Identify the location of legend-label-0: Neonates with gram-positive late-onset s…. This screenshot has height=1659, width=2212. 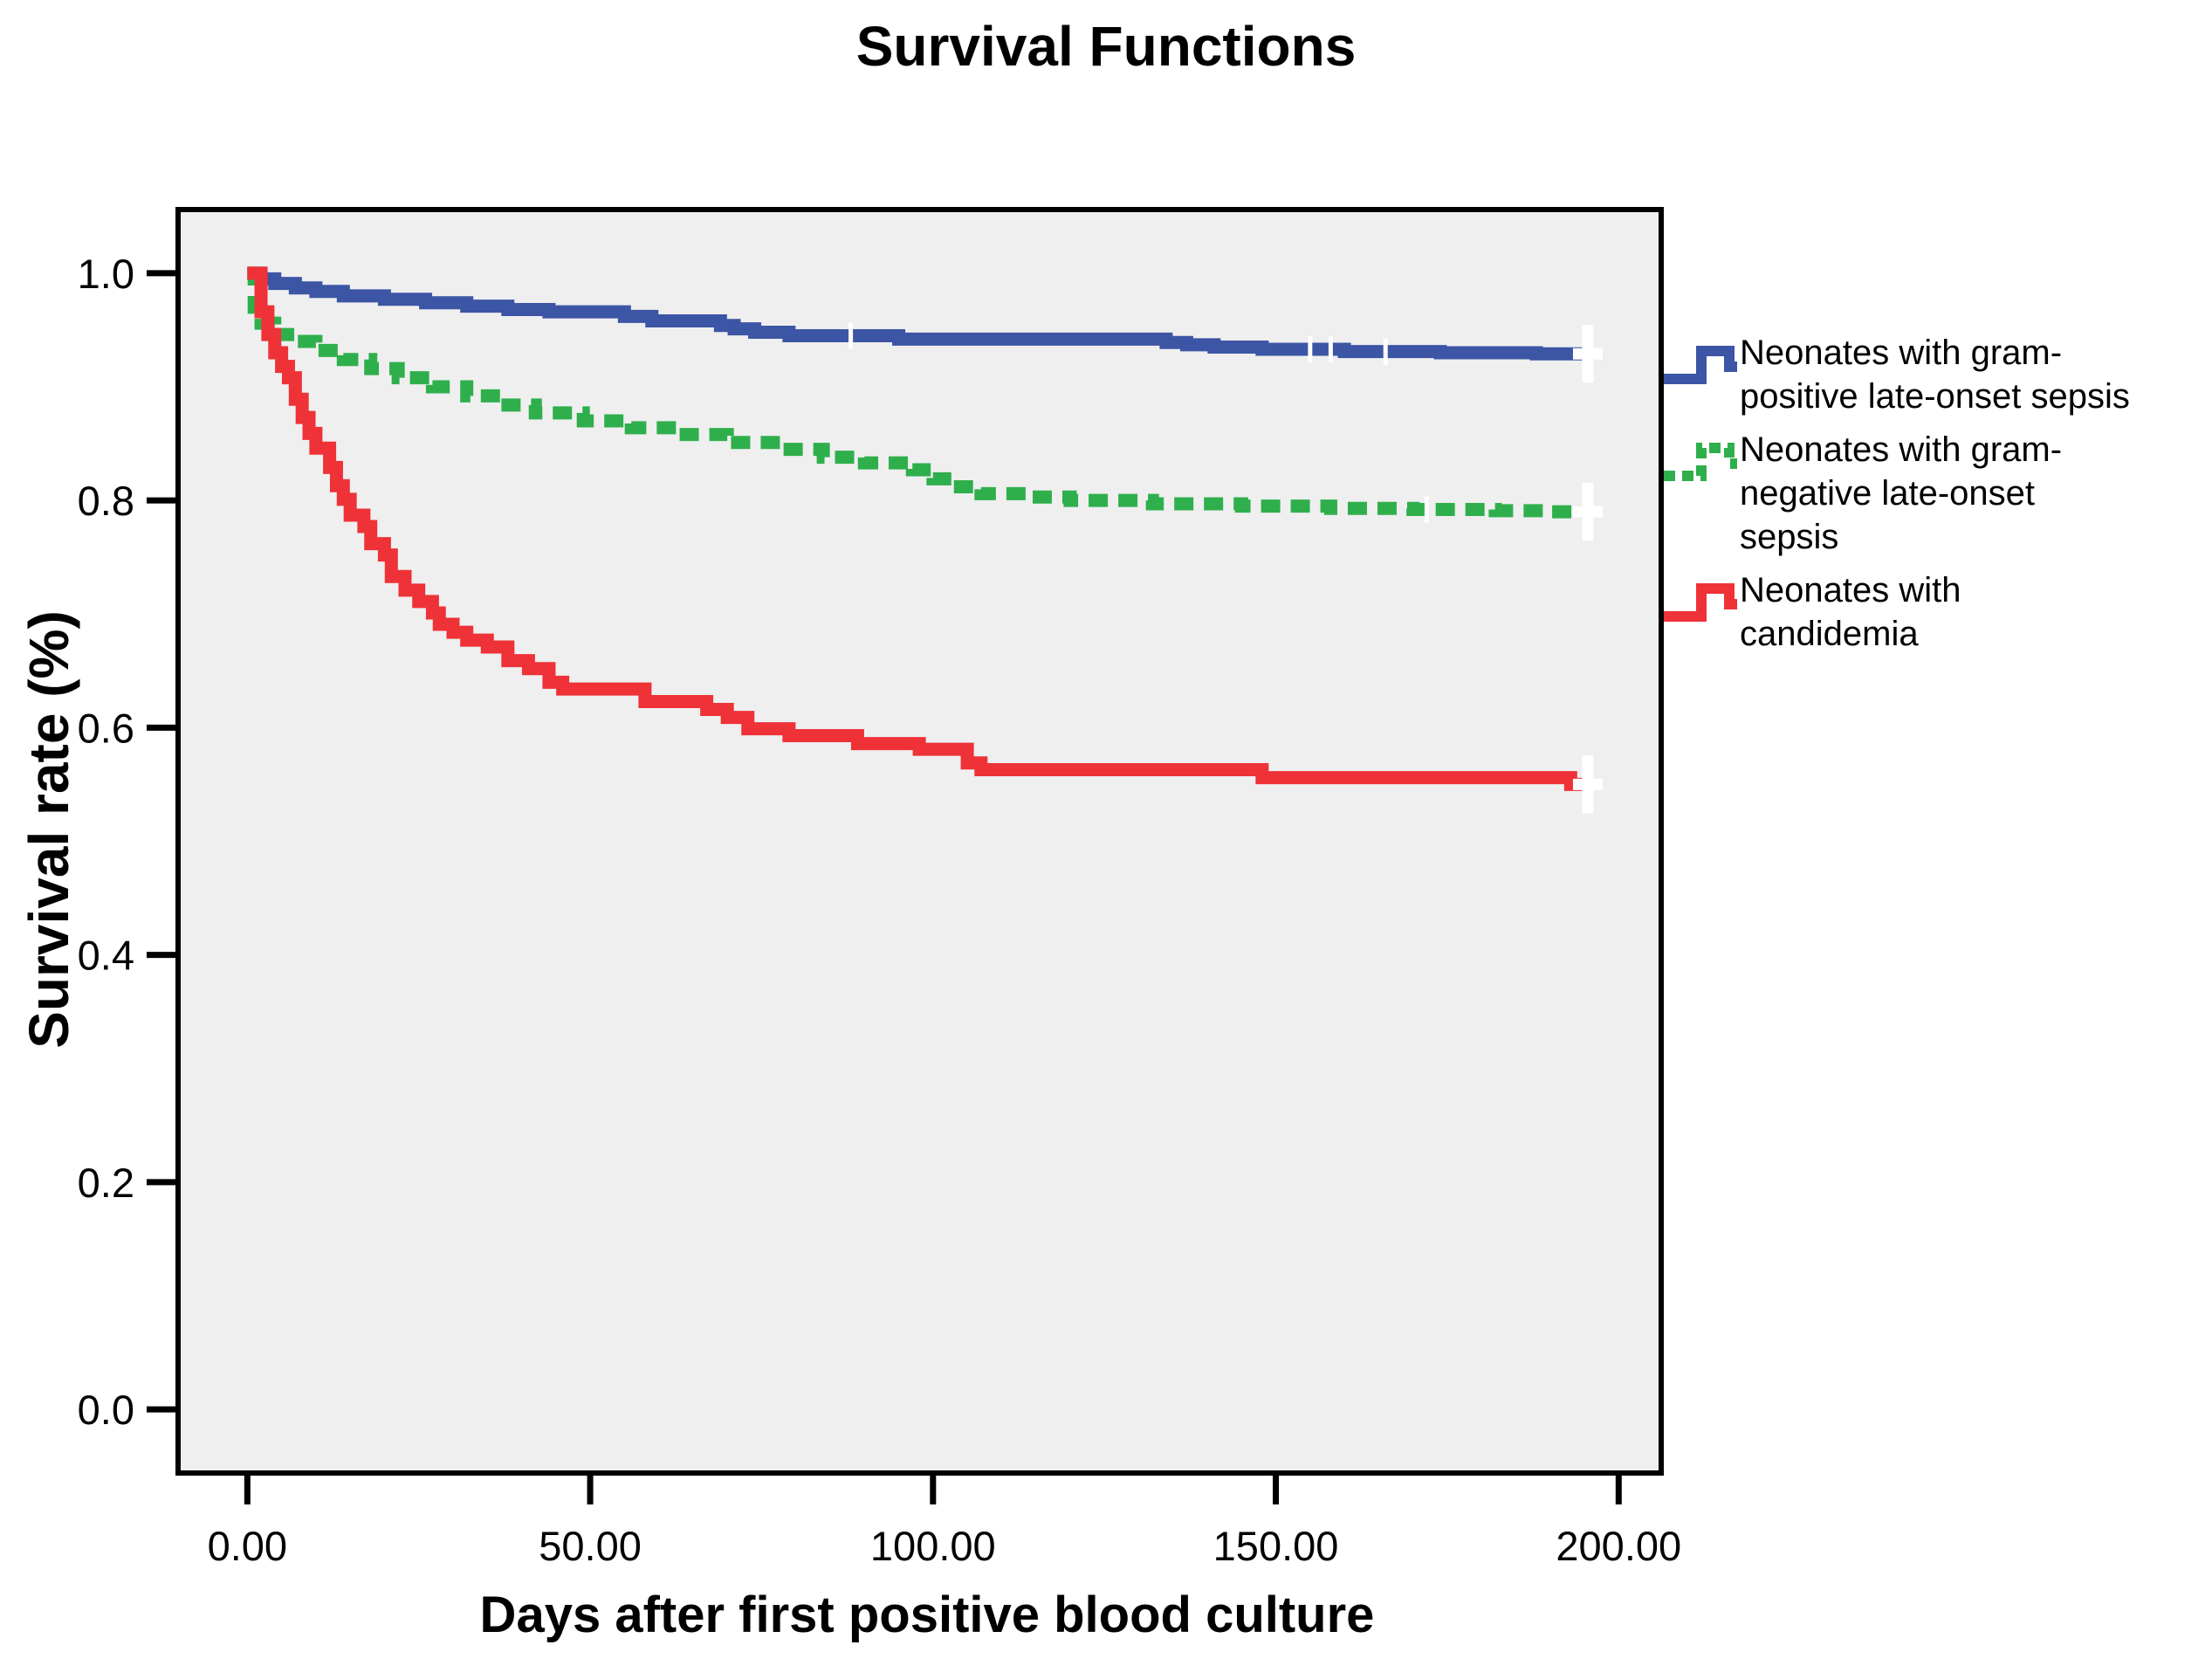
(1935, 375).